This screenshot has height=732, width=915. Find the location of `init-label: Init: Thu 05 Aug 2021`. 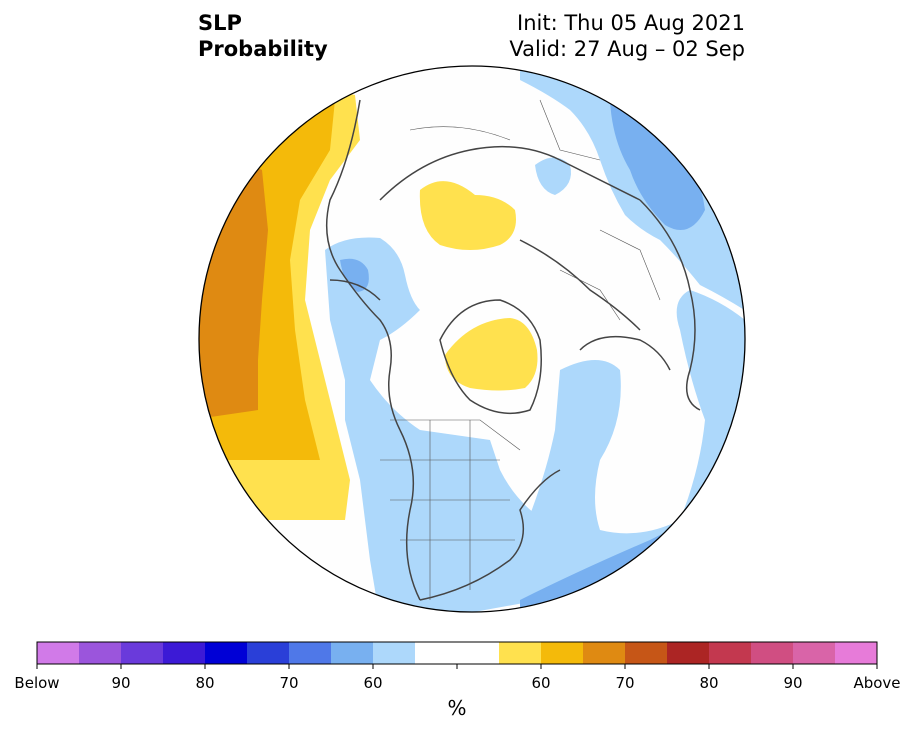

init-label: Init: Thu 05 Aug 2021 is located at coordinates (631, 23).